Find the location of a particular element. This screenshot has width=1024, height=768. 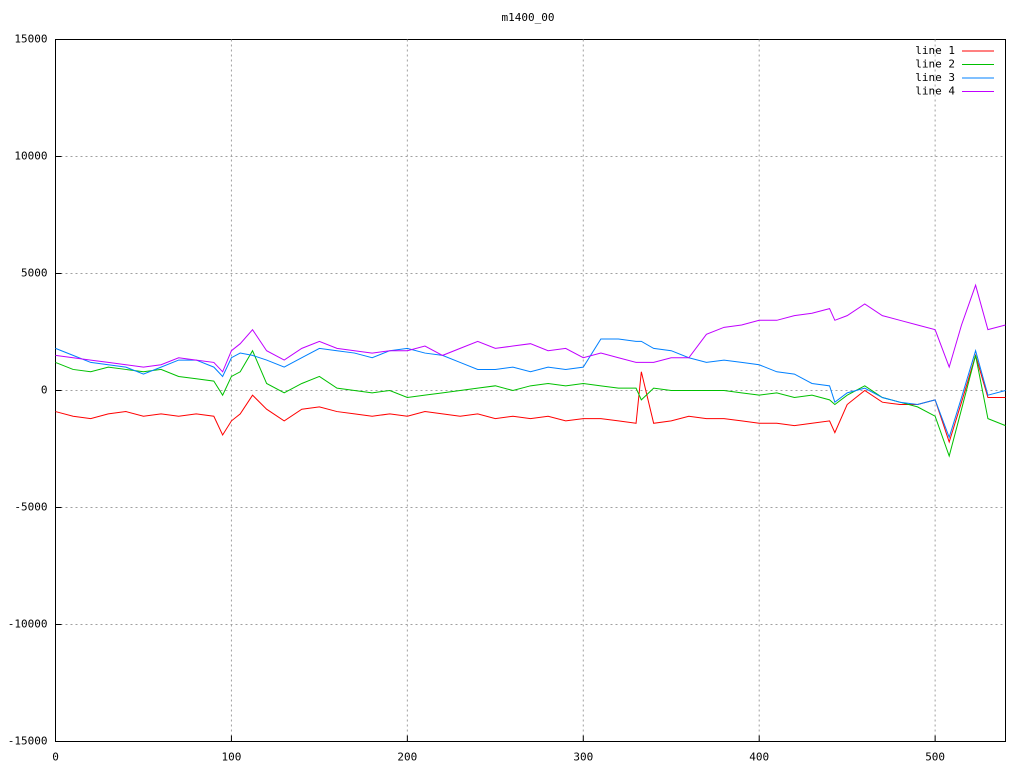

x-tick-label: 300 is located at coordinates (583, 757).